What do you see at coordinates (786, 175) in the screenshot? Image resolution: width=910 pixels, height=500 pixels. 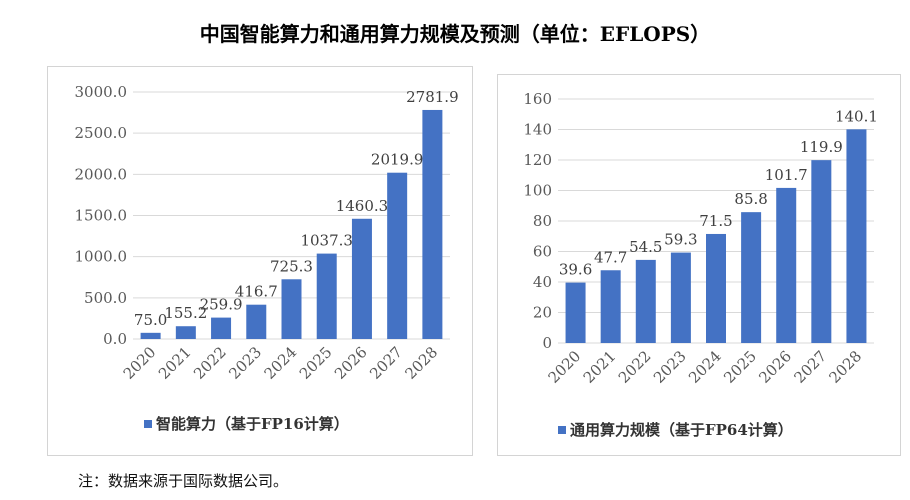 I see `data-label: 101.7` at bounding box center [786, 175].